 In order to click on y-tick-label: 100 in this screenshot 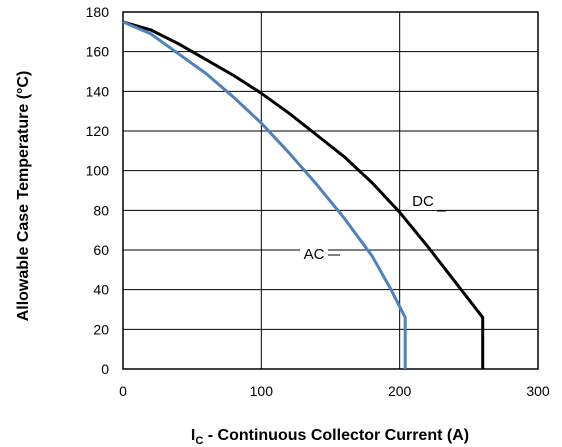, I will do `click(98, 171)`.